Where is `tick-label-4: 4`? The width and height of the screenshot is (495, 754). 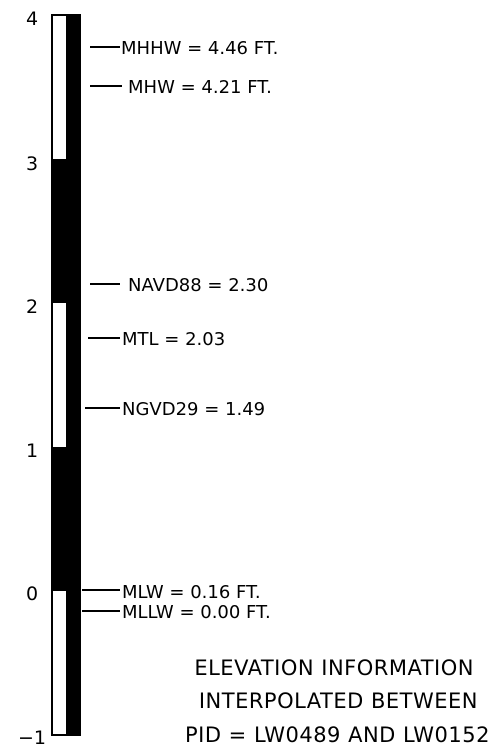 tick-label-4: 4 is located at coordinates (32, 19).